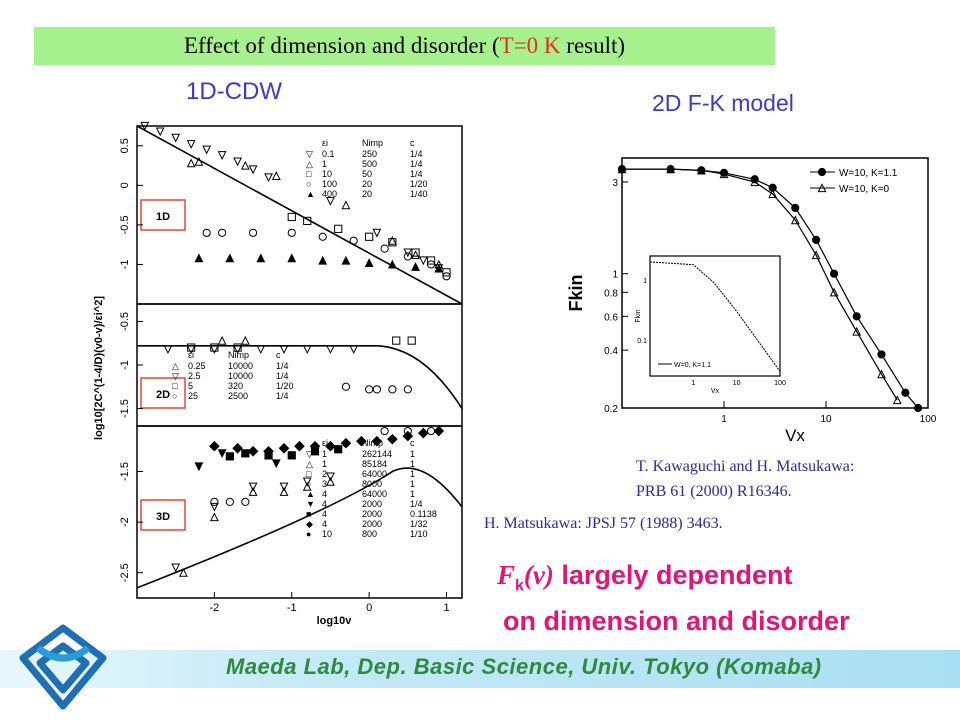 The width and height of the screenshot is (960, 720). What do you see at coordinates (163, 217) in the screenshot?
I see `panel-1D-tag: 1D` at bounding box center [163, 217].